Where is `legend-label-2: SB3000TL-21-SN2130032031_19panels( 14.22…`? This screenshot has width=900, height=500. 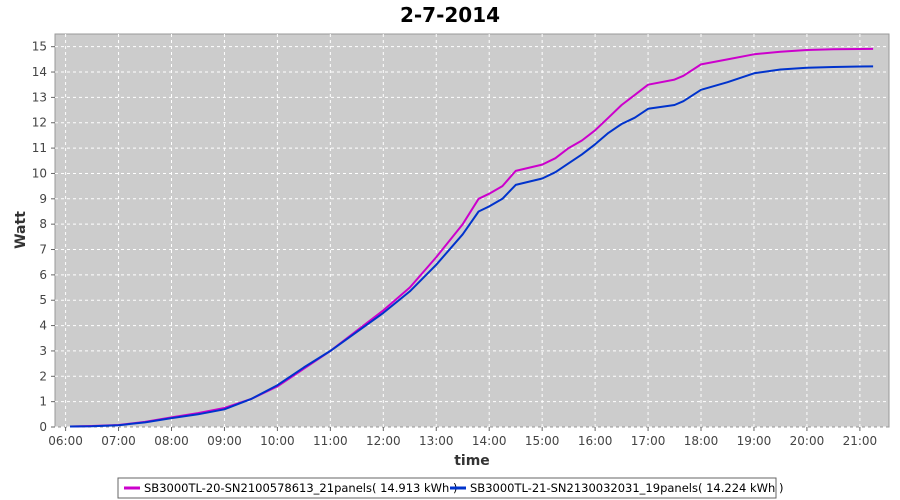 legend-label-2: SB3000TL-21-SN2130032031_19panels( 14.22… is located at coordinates (626, 488).